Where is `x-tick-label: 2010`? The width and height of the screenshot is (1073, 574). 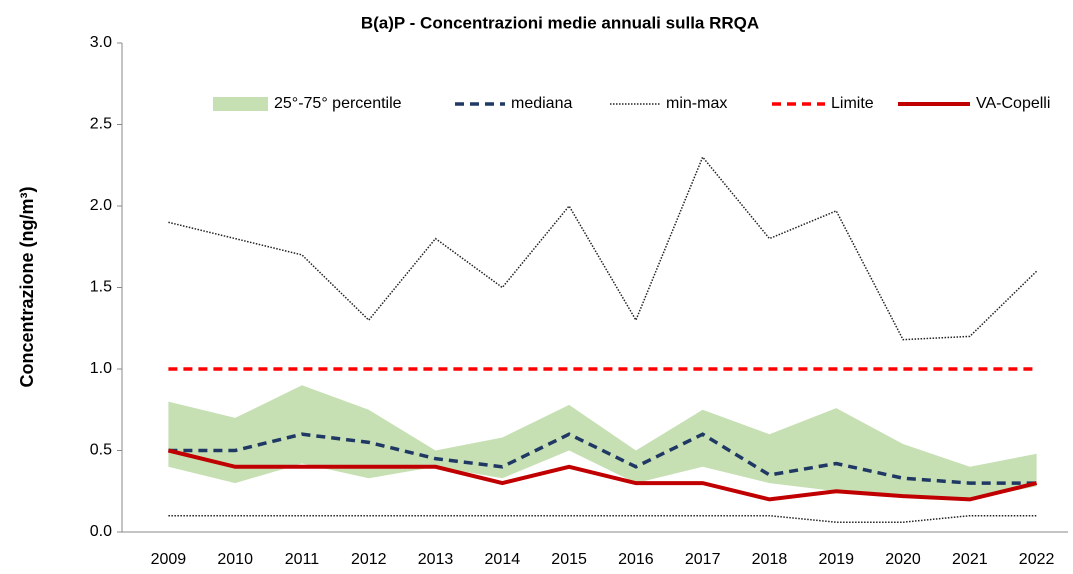 x-tick-label: 2010 is located at coordinates (235, 559).